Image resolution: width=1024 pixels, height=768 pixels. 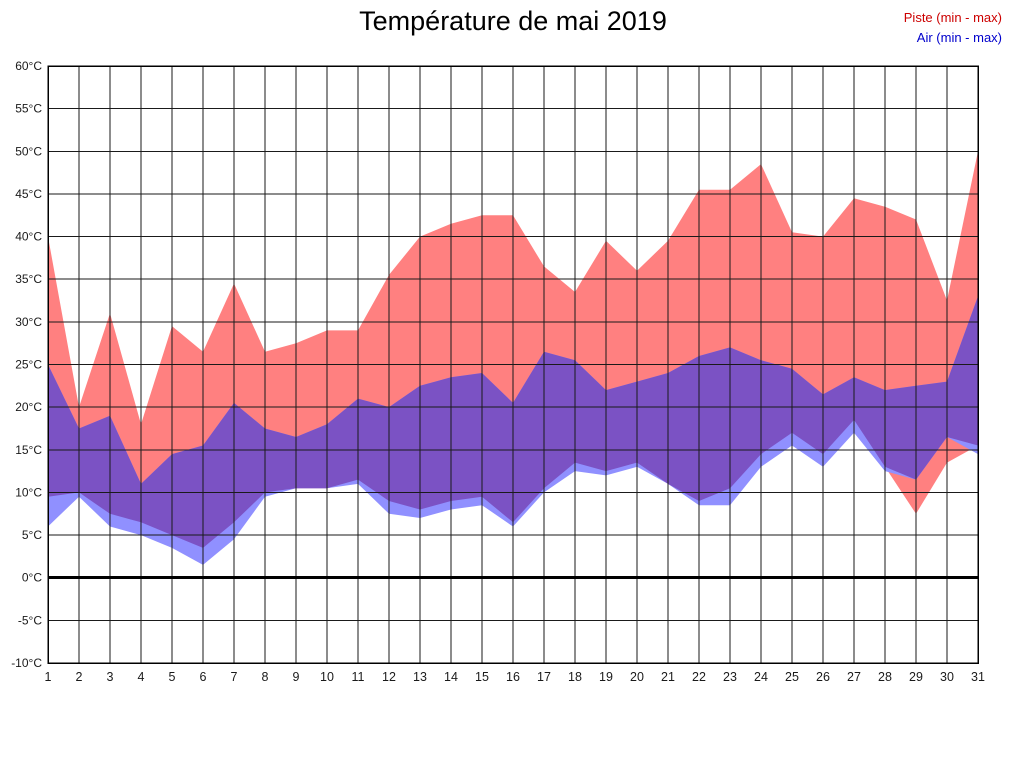 What do you see at coordinates (606, 677) in the screenshot?
I see `x-axis-tick-label: 19` at bounding box center [606, 677].